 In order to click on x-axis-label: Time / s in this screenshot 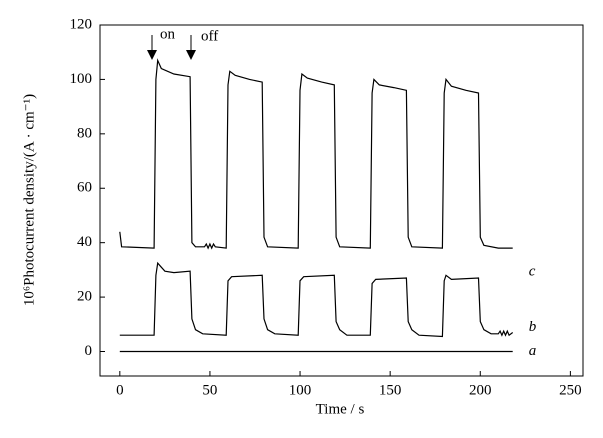, I will do `click(340, 409)`.